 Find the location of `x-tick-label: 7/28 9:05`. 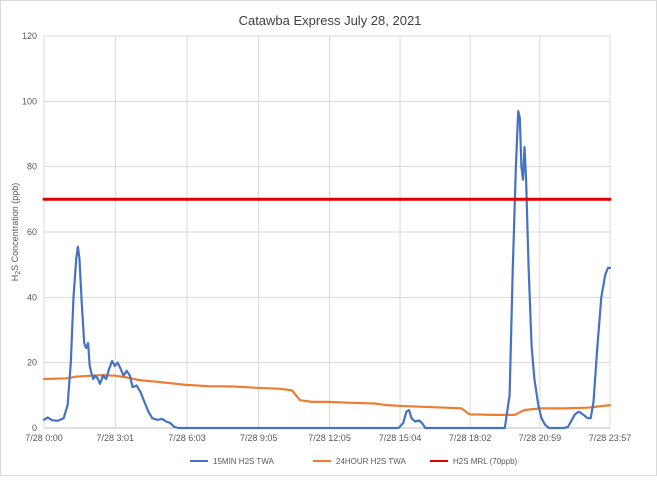

x-tick-label: 7/28 9:05 is located at coordinates (259, 438).